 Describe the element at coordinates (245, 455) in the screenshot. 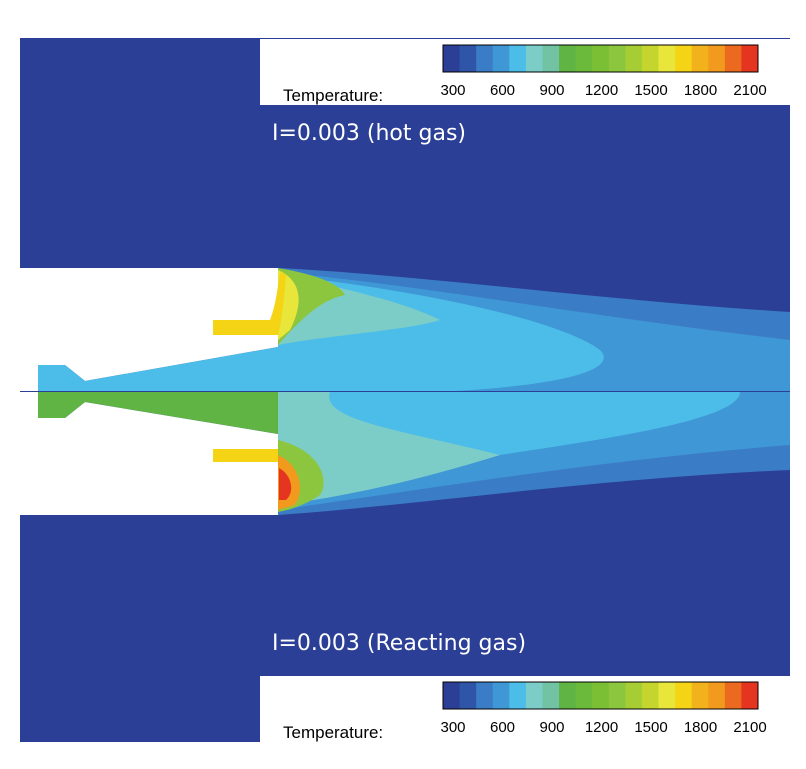

I see `inlet-bottom` at that location.